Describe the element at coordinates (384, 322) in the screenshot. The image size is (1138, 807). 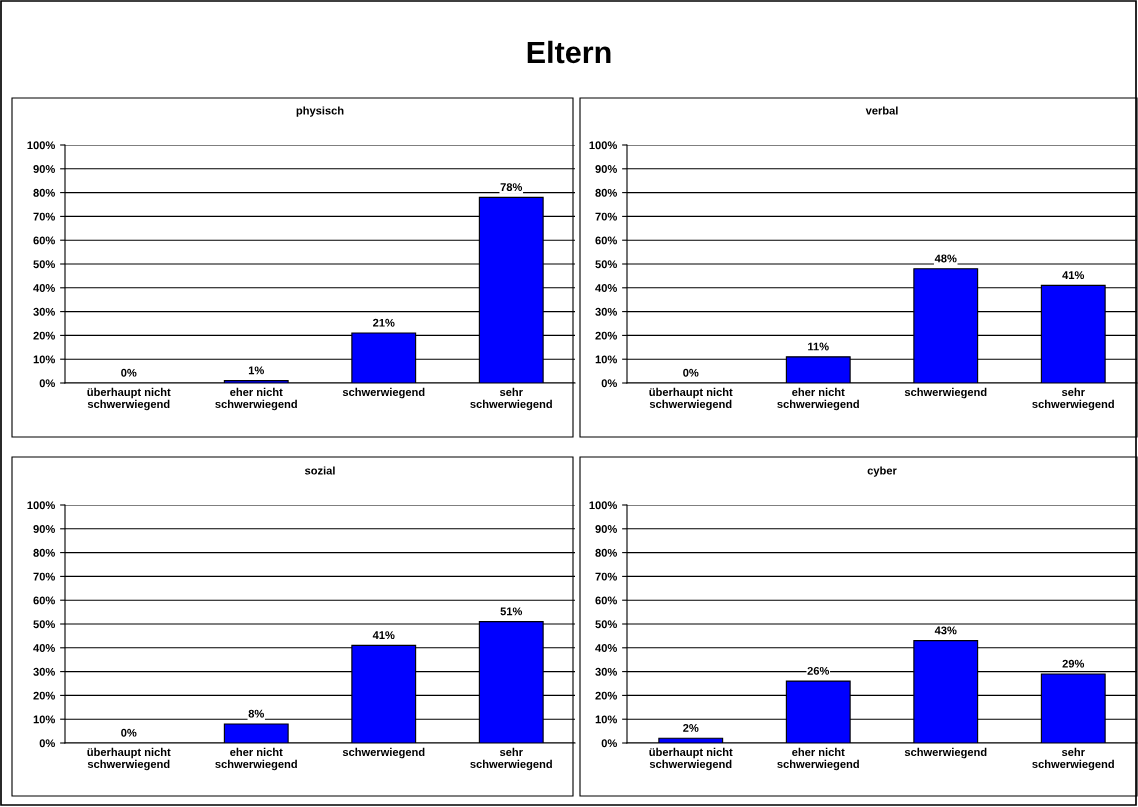
I see `data-label: 21%` at that location.